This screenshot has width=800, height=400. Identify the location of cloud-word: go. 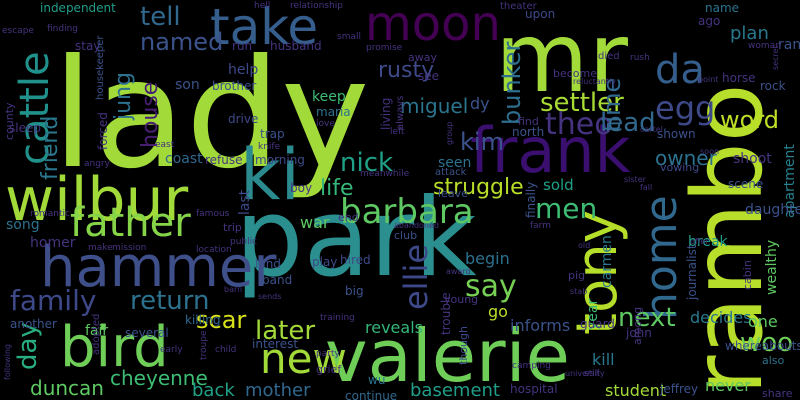
(498, 311).